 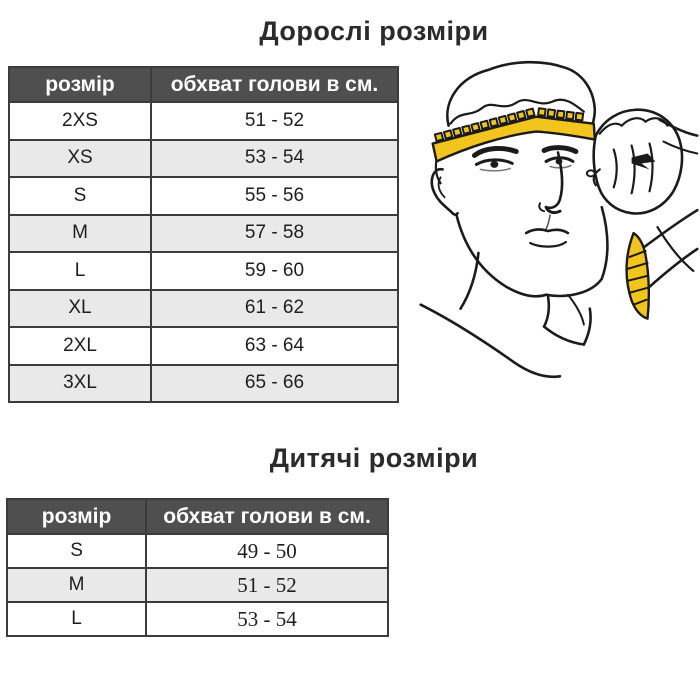 What do you see at coordinates (638, 275) in the screenshot?
I see `tape-loose-end` at bounding box center [638, 275].